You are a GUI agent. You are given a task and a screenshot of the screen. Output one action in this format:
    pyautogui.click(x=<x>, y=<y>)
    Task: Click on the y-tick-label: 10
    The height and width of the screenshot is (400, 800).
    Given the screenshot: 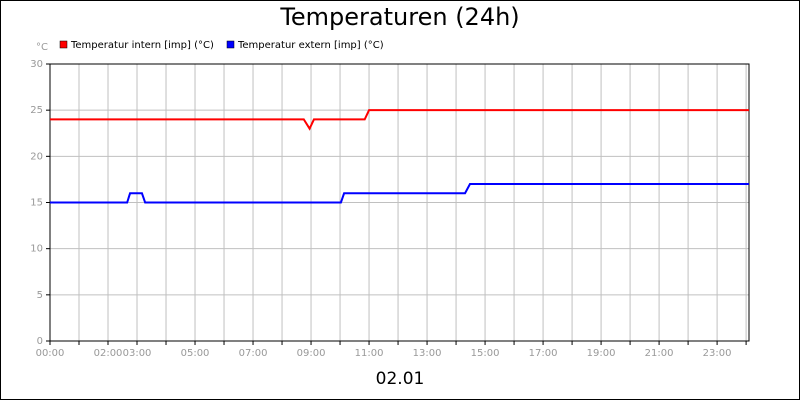 What is the action you would take?
    pyautogui.click(x=36, y=249)
    